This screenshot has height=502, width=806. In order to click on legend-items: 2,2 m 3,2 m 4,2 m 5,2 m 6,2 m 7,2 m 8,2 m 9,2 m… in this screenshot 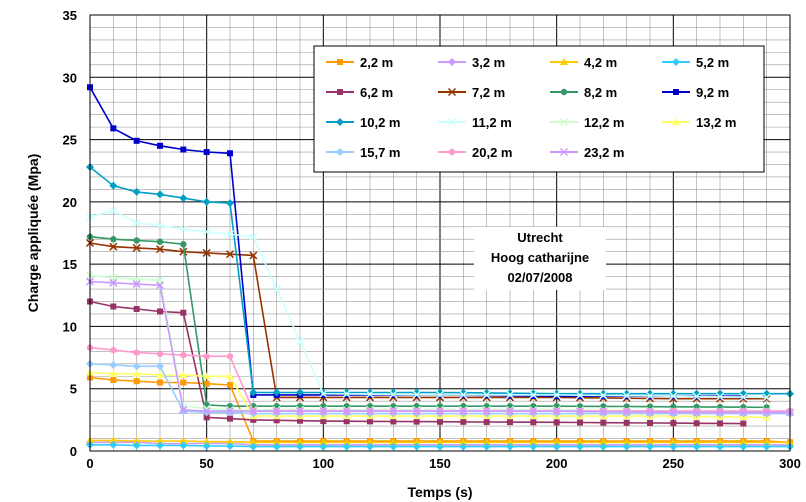, I will do `click(531, 107)`.